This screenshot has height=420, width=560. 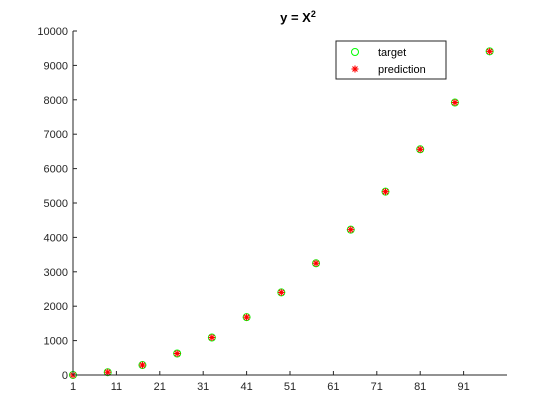 What do you see at coordinates (56, 170) in the screenshot?
I see `y-tick-label: 6000` at bounding box center [56, 170].